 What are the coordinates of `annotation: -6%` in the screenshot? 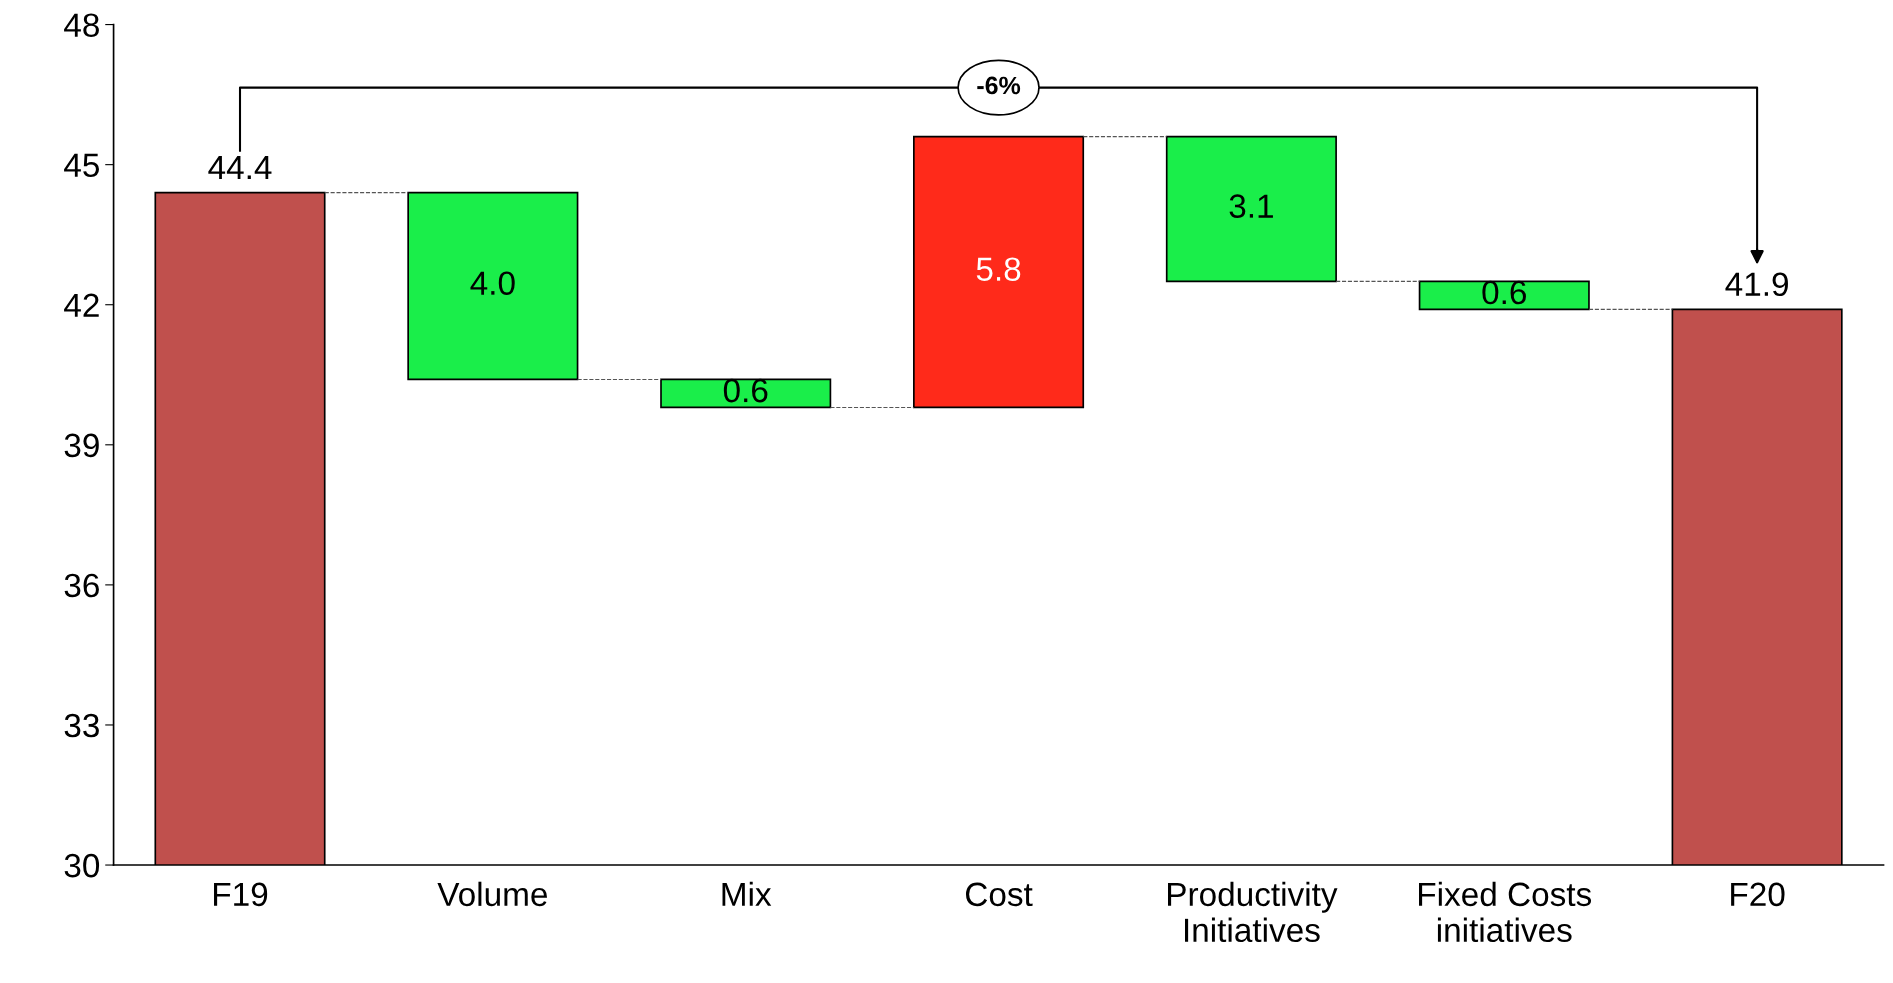 It's located at (999, 85).